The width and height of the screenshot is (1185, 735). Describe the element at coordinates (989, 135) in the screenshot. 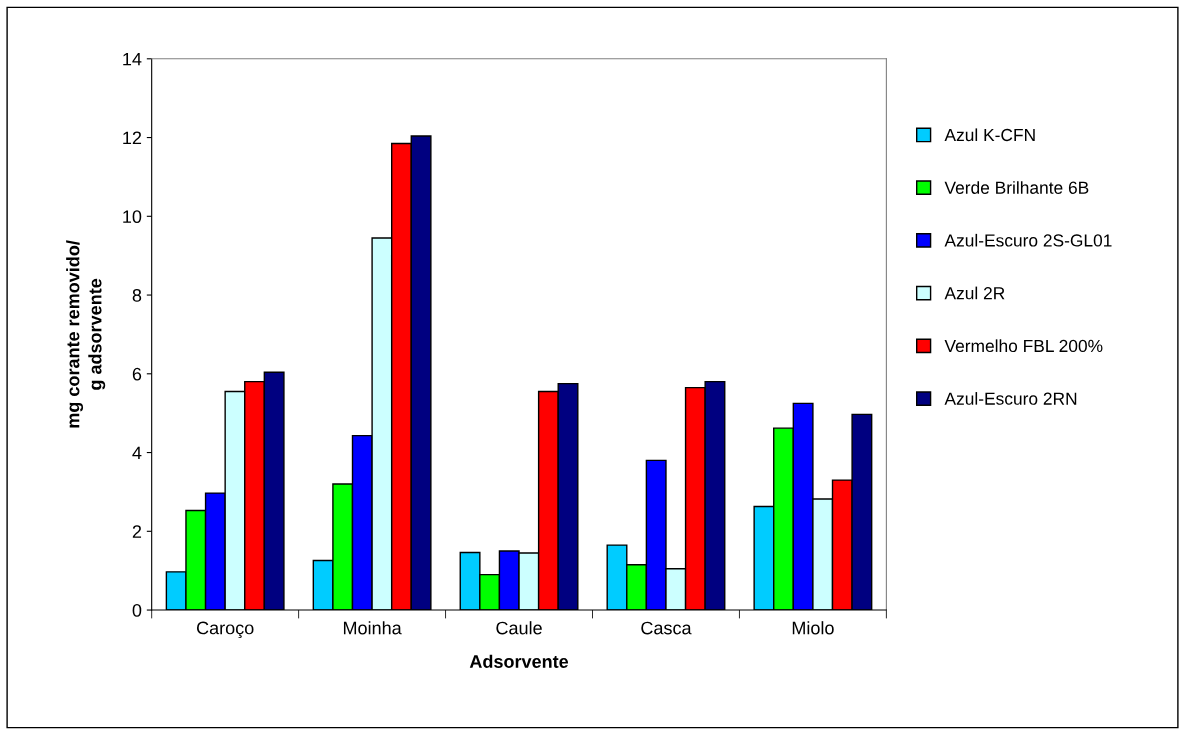

I see `legend-label: Azul K-CFN` at that location.